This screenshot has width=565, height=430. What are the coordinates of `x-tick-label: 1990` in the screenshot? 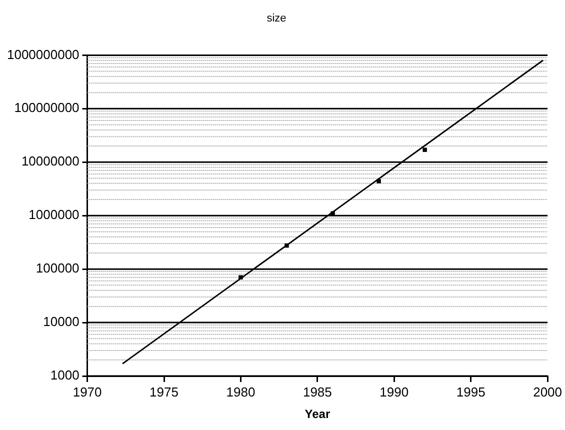 It's located at (394, 392).